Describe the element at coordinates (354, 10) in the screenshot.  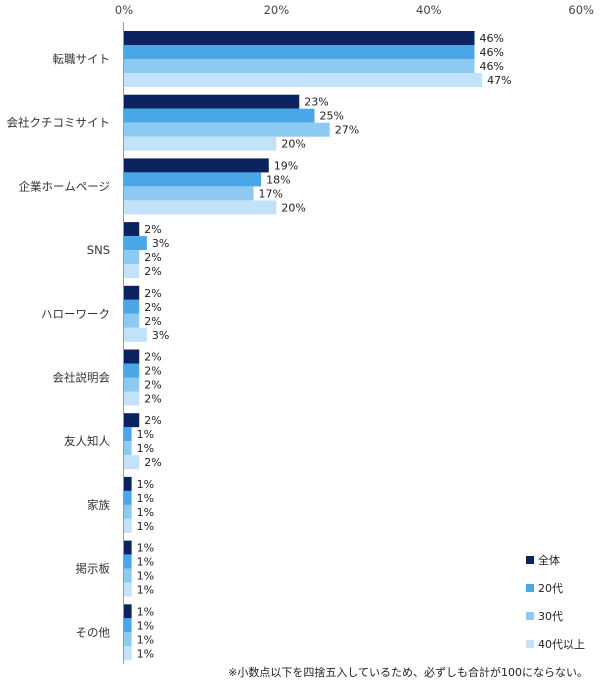
I see `x-axis-ticks: 0% 20% 40% 60%` at that location.